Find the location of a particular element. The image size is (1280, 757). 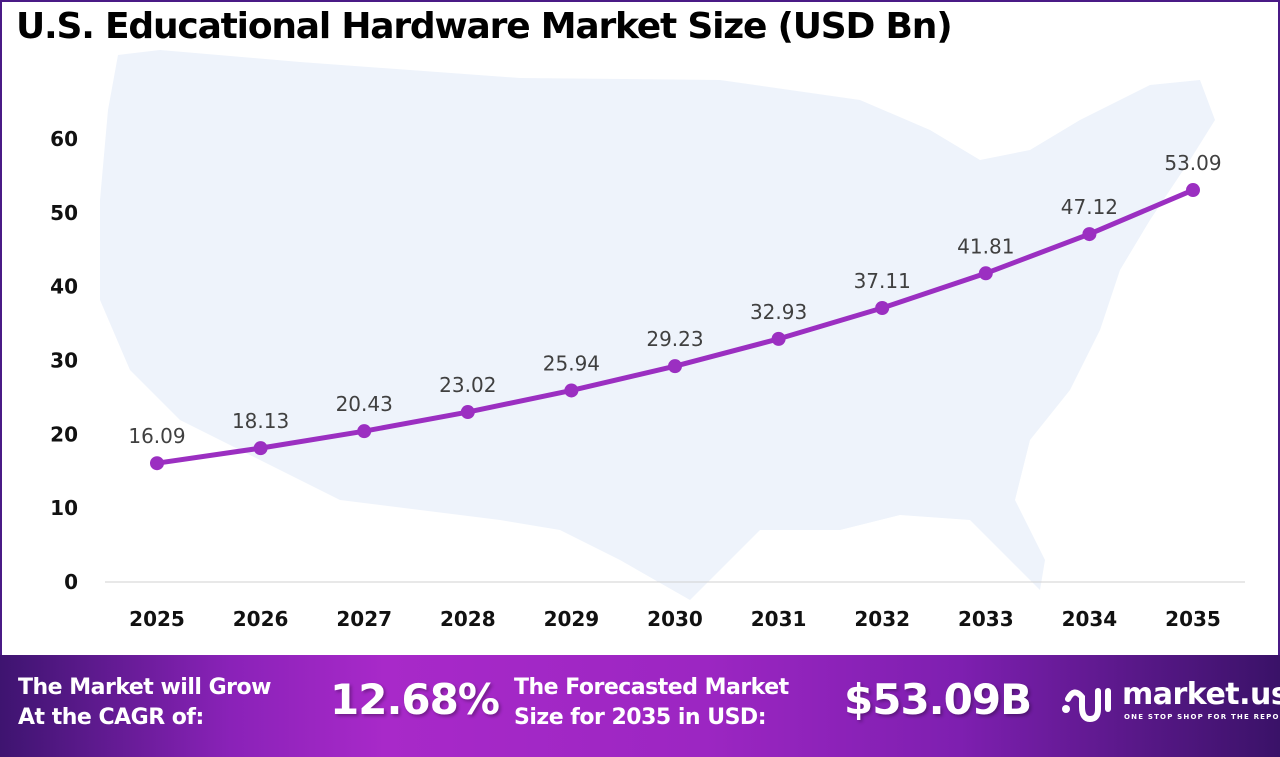

cagr-label-line1: The Market will Grow is located at coordinates (144, 687).